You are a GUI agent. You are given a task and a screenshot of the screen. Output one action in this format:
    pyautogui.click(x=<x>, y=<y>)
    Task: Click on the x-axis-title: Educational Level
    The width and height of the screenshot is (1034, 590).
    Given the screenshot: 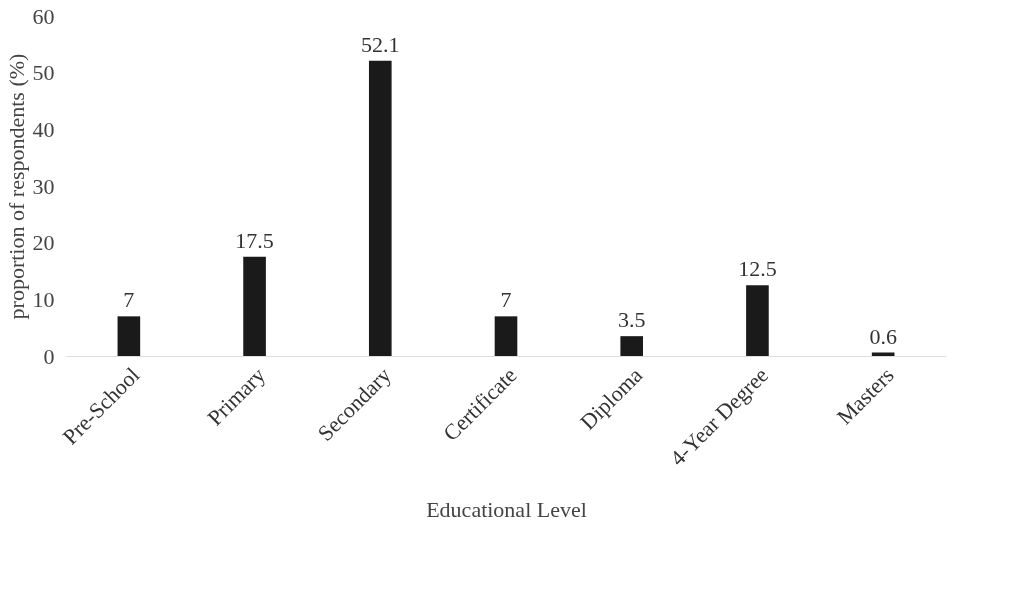 What is the action you would take?
    pyautogui.click(x=506, y=509)
    